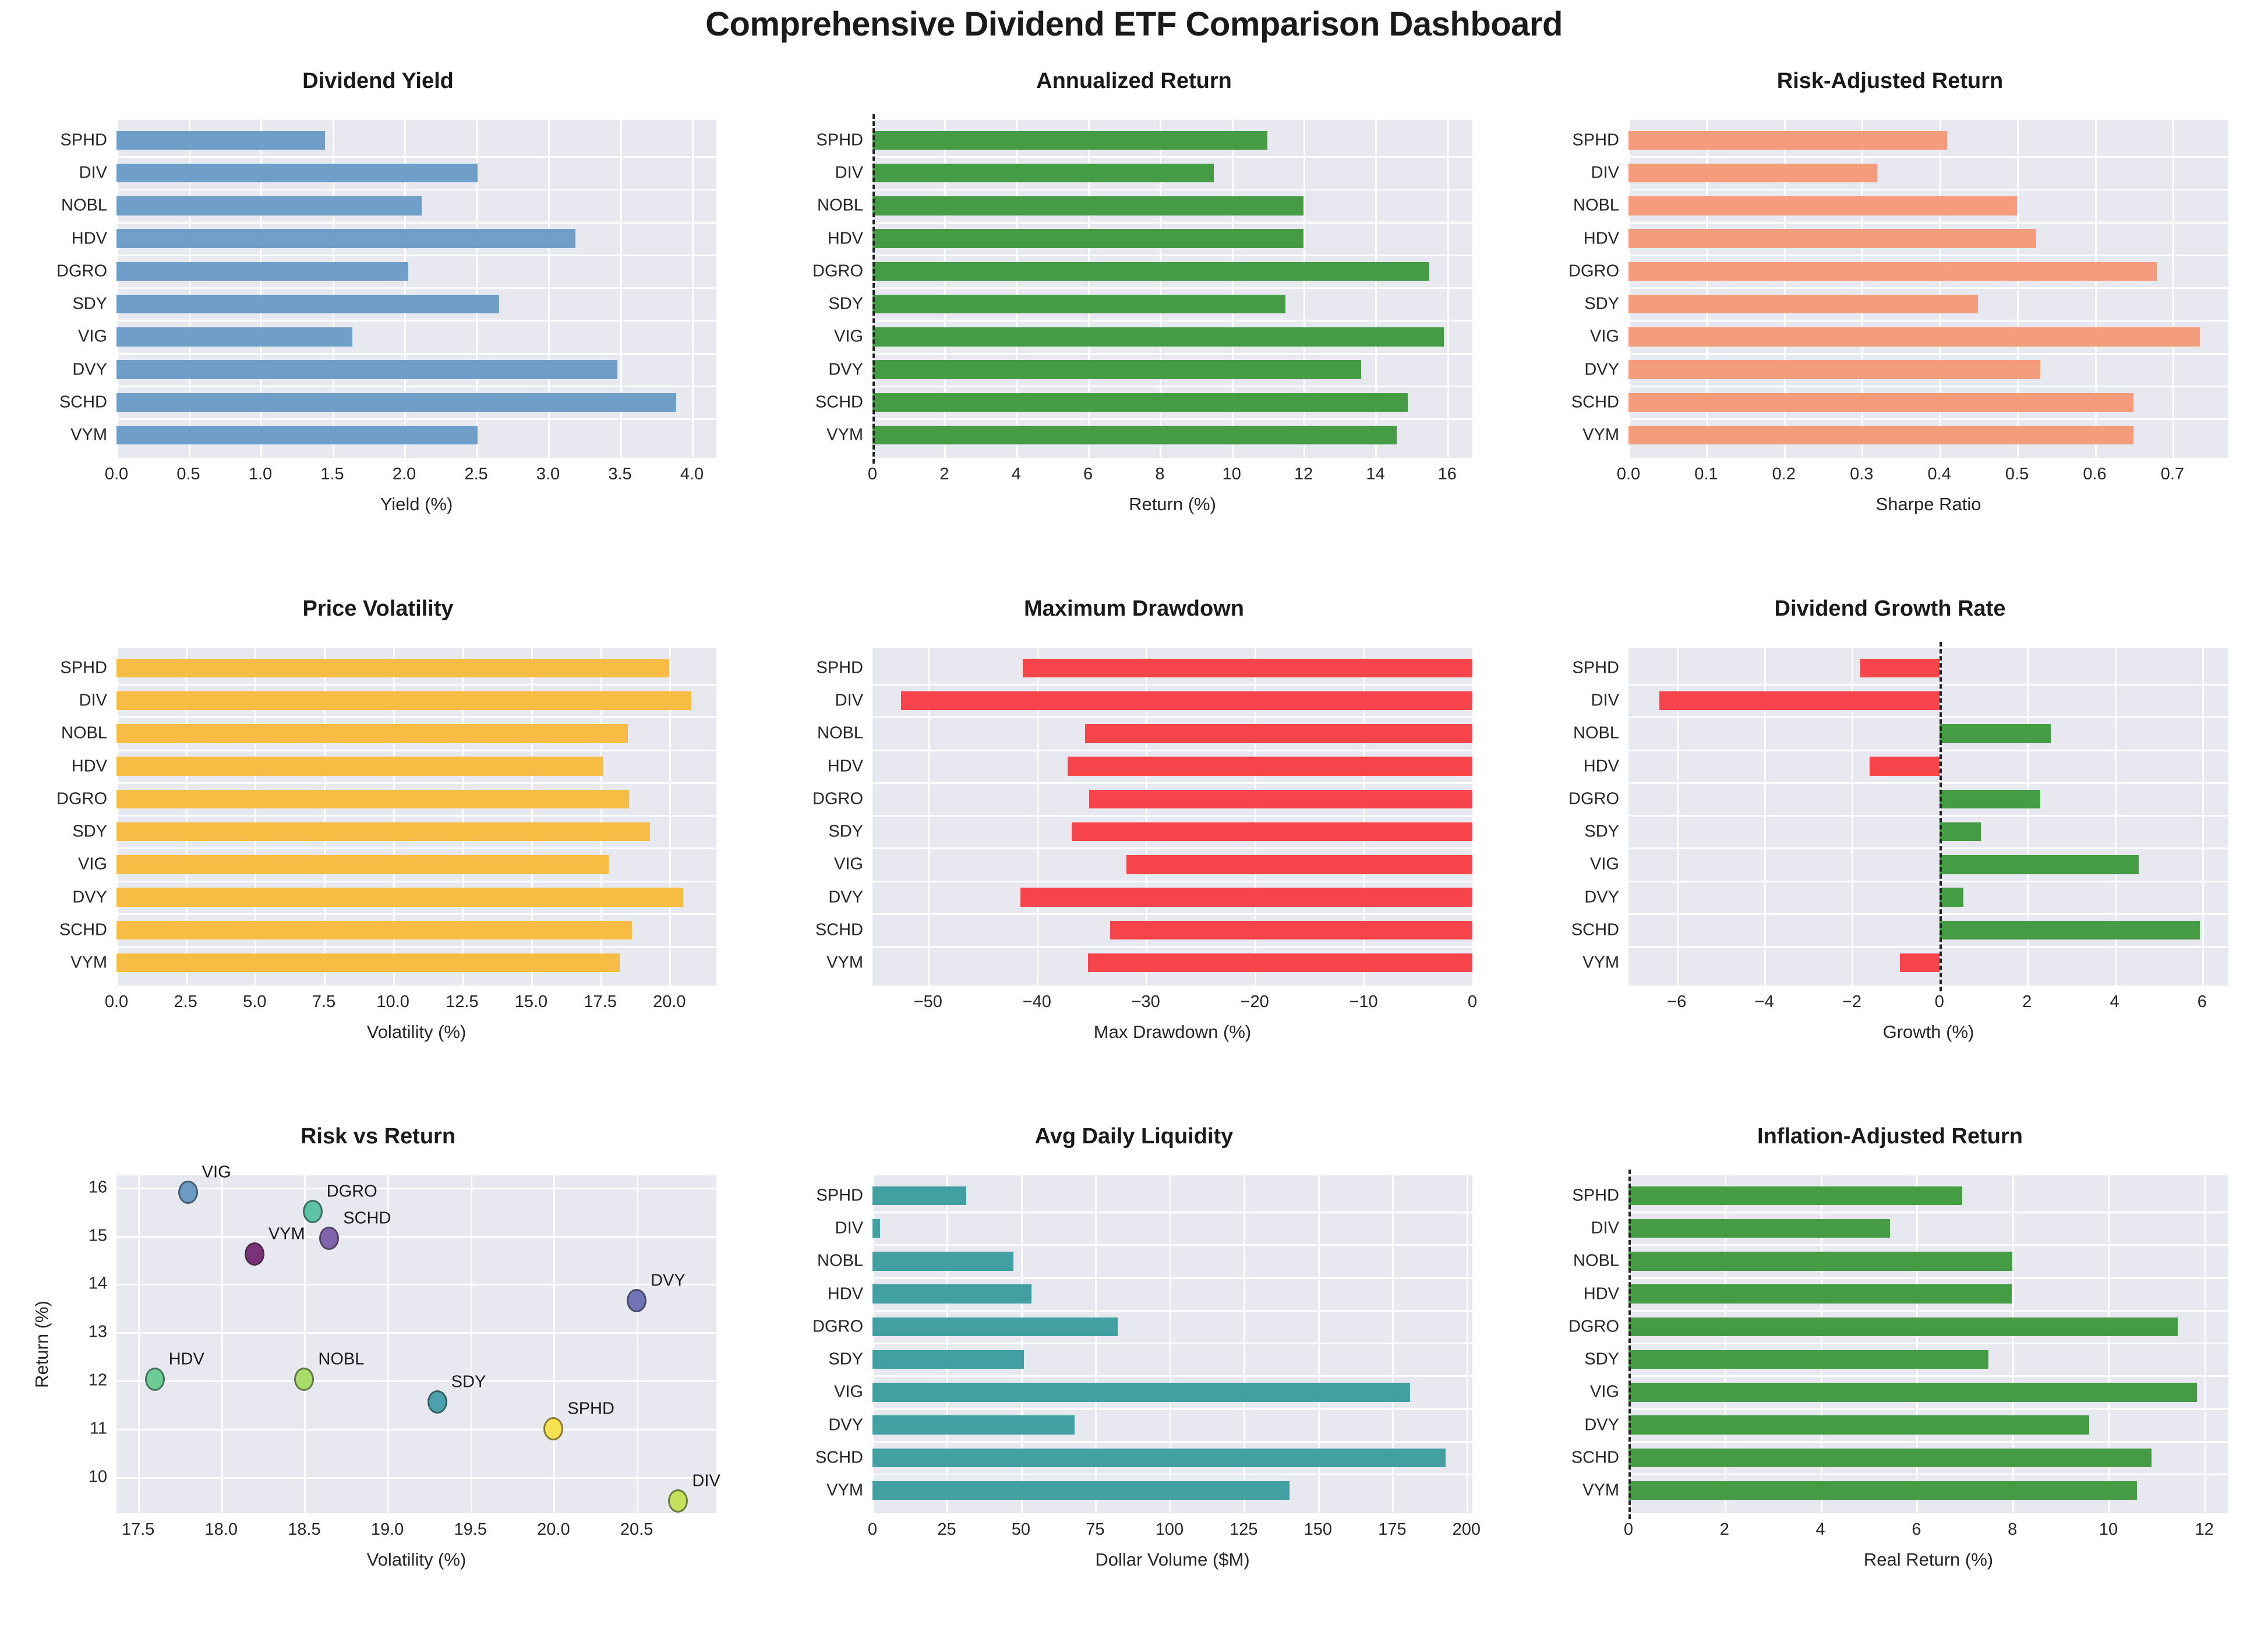  What do you see at coordinates (1150, 271) in the screenshot?
I see `bar-annualized-return-DGRO` at bounding box center [1150, 271].